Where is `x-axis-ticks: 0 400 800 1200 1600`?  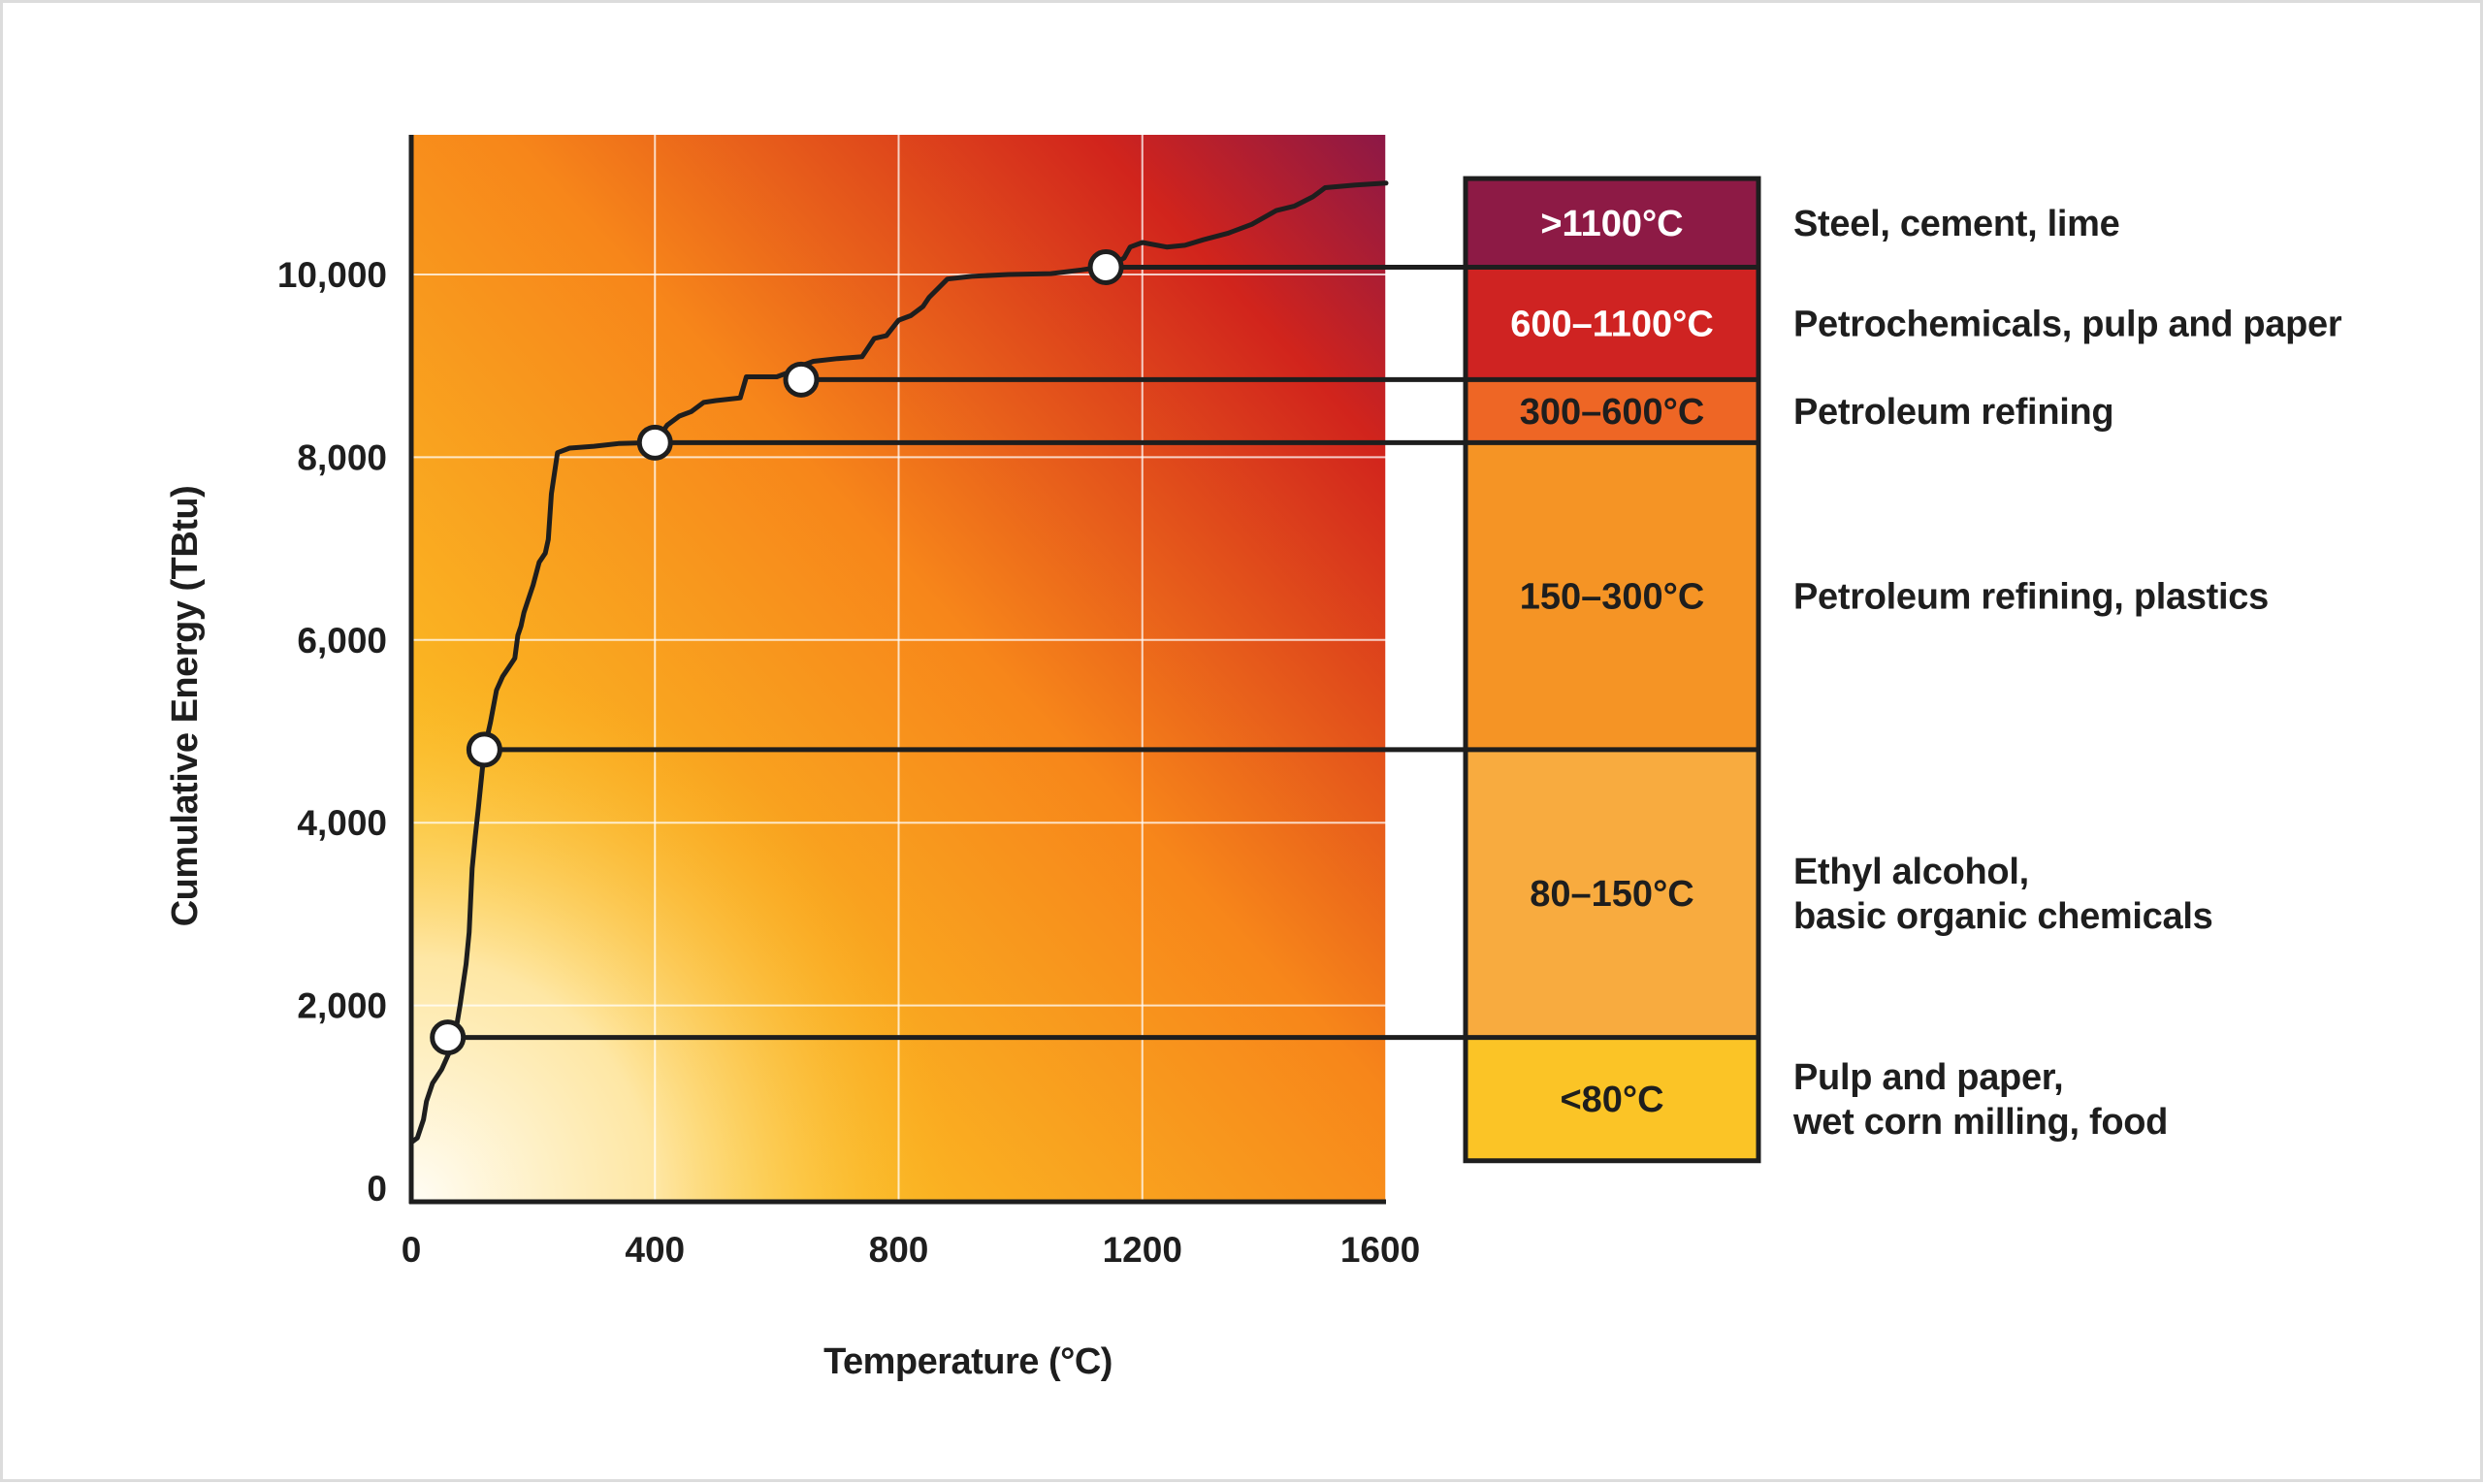
x-axis-ticks: 0 400 800 1200 1600 is located at coordinates (911, 1250).